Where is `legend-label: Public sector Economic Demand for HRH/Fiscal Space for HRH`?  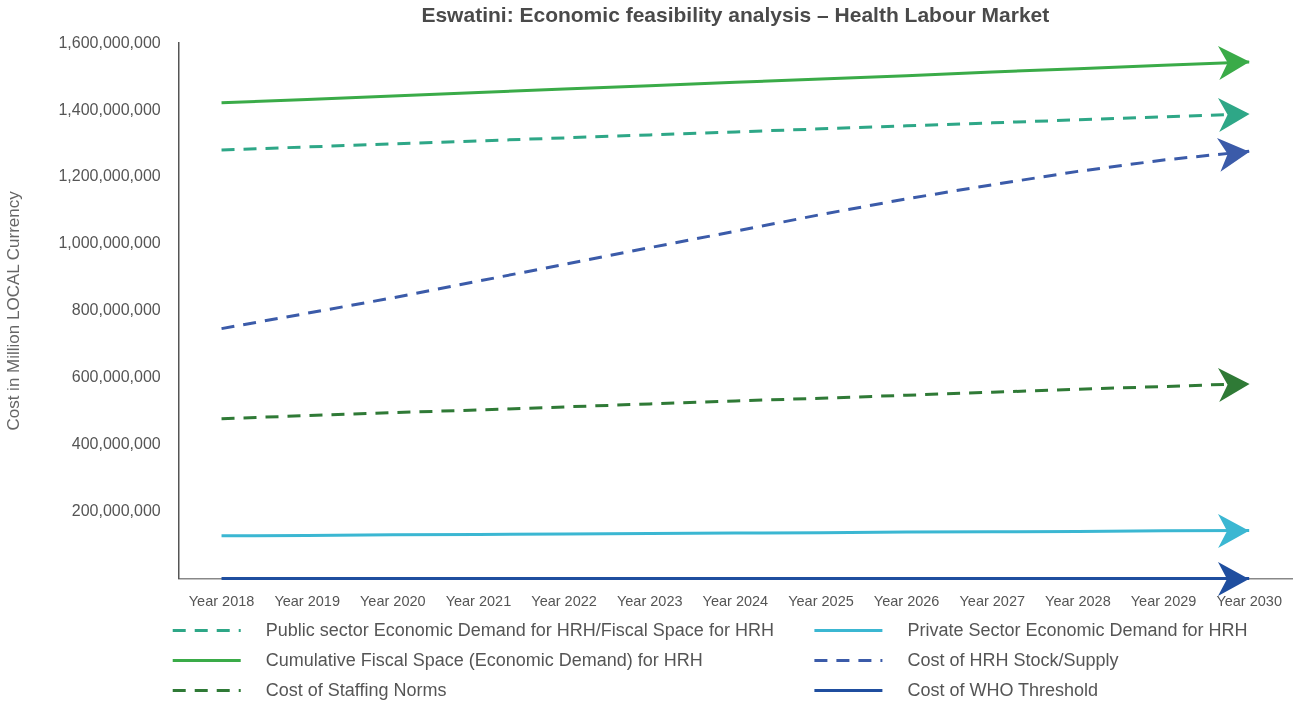 legend-label: Public sector Economic Demand for HRH/Fiscal Space for HRH is located at coordinates (519, 629).